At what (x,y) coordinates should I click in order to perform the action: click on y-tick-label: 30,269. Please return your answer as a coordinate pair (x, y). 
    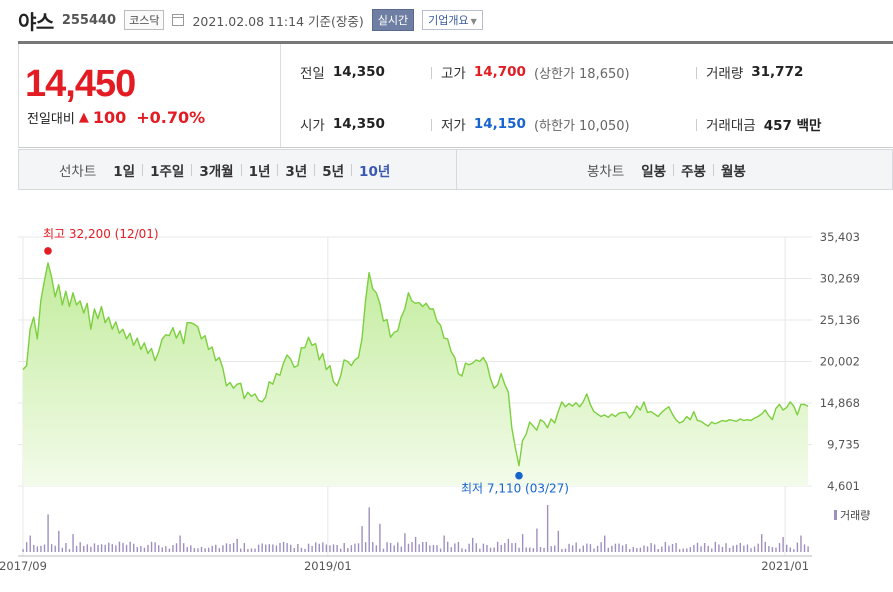
    Looking at the image, I should click on (840, 279).